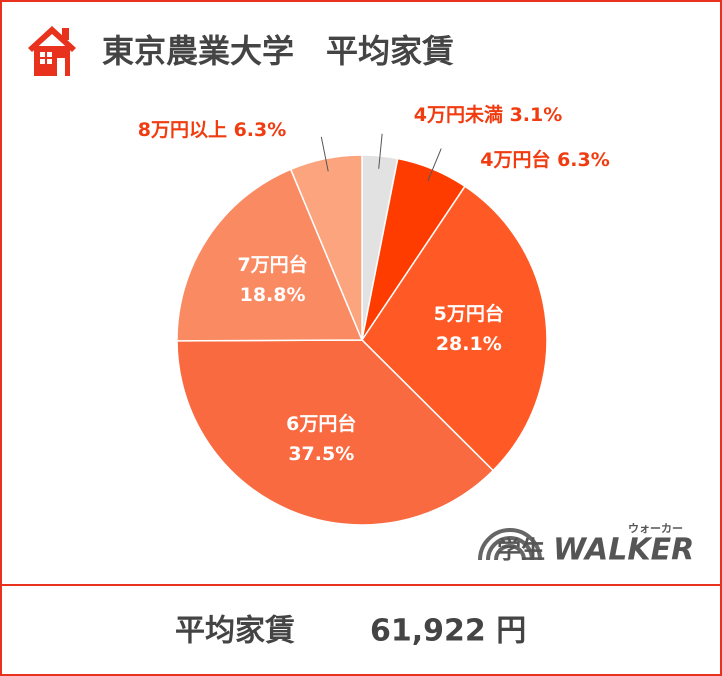  Describe the element at coordinates (469, 344) in the screenshot. I see `slice-value: 28.1%` at that location.